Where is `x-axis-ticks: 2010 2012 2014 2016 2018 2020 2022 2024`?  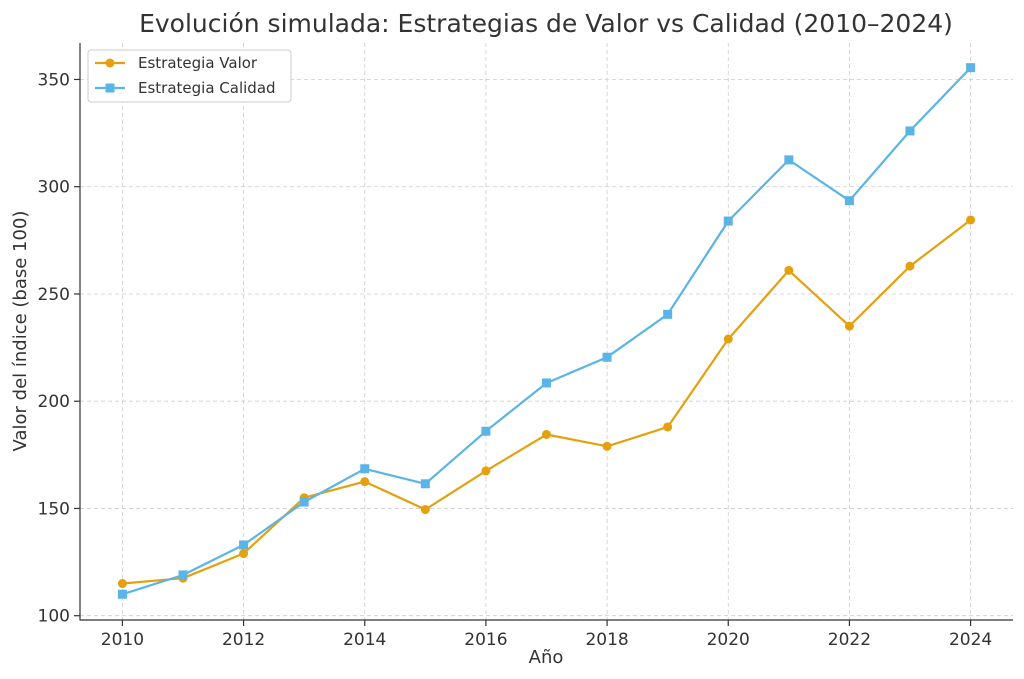
x-axis-ticks: 2010 2012 2014 2016 2018 2020 2022 2024 is located at coordinates (546, 635).